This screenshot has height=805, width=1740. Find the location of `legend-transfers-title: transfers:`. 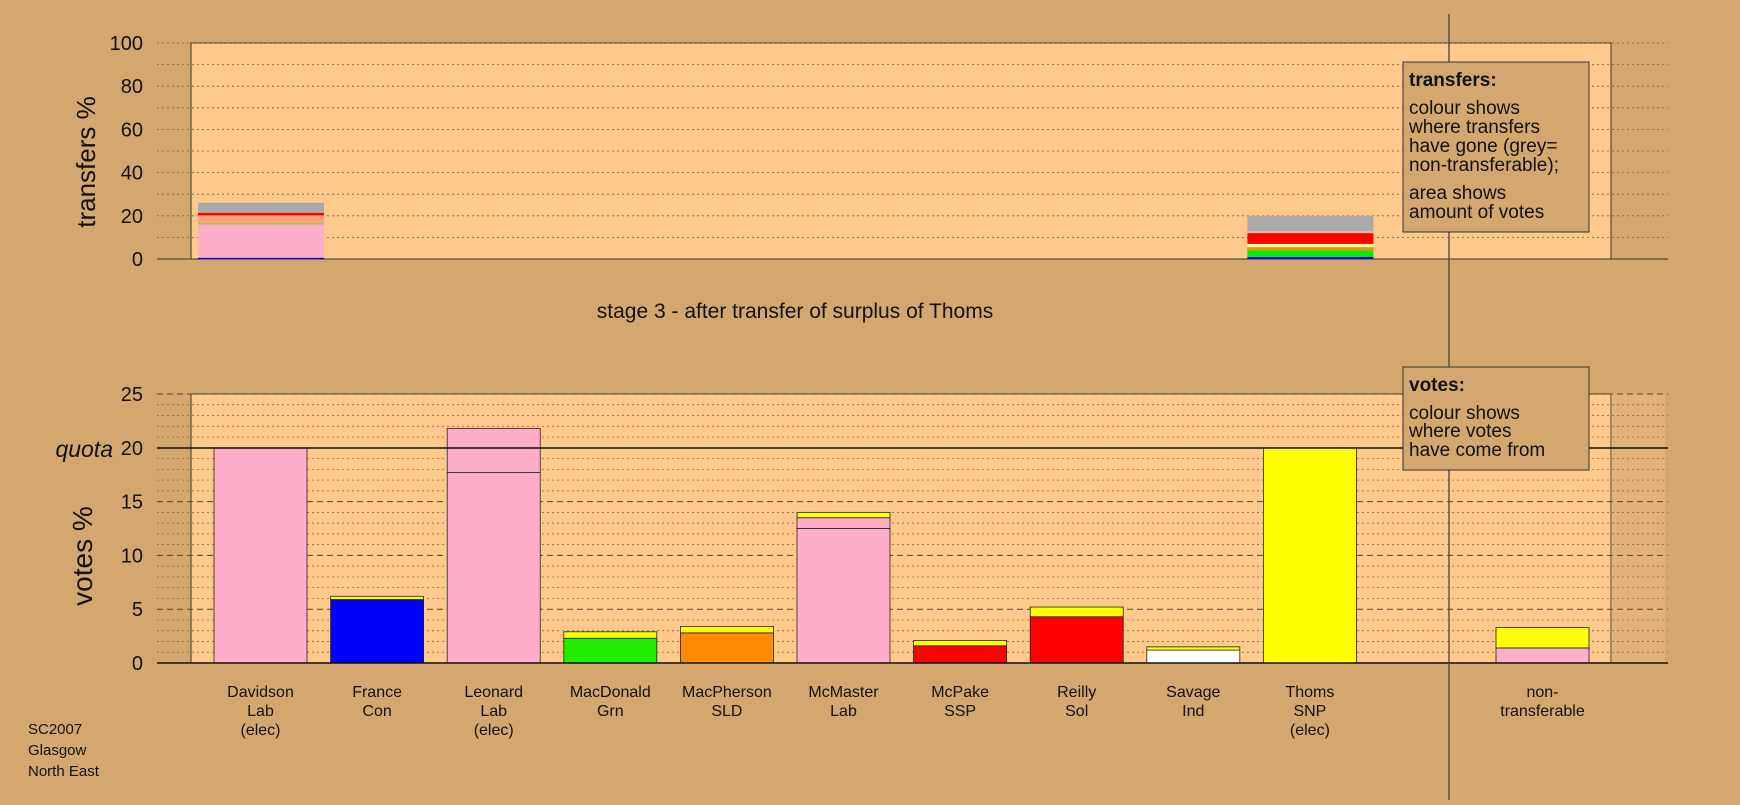

legend-transfers-title: transfers: is located at coordinates (1453, 80).